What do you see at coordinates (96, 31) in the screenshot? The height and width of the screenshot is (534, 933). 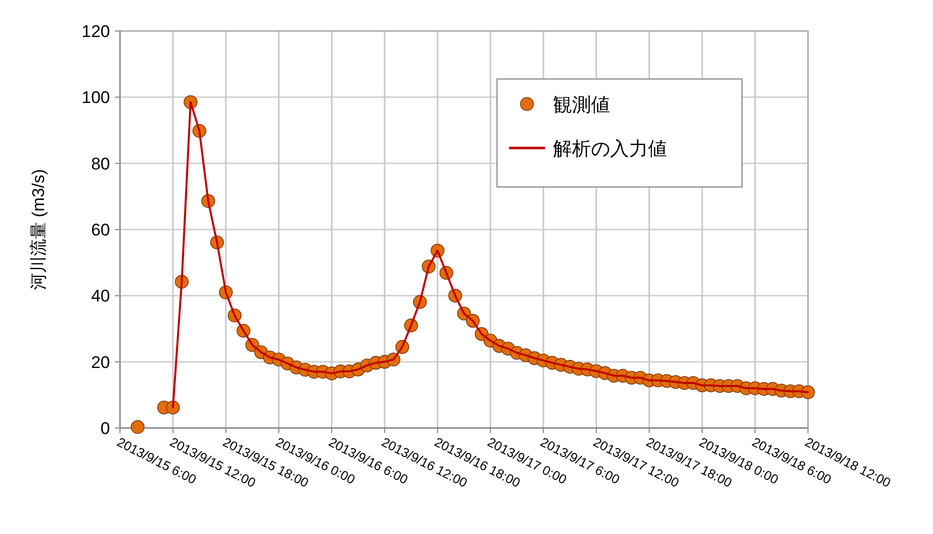 I see `y-tick-label: 120` at bounding box center [96, 31].